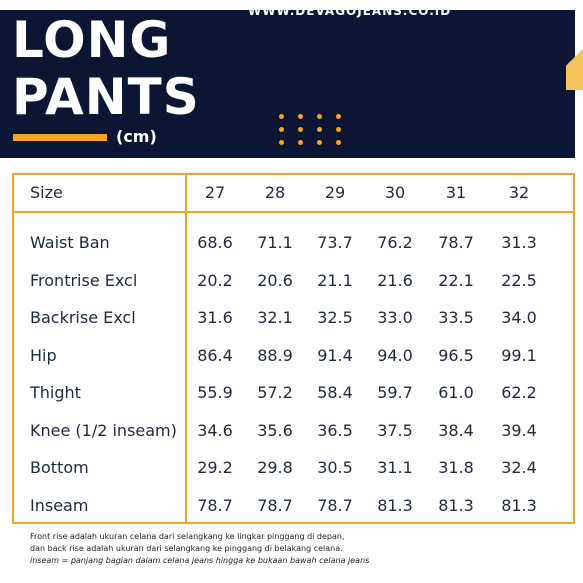 The width and height of the screenshot is (583, 583). What do you see at coordinates (456, 355) in the screenshot?
I see `measurement-value: 96.5` at bounding box center [456, 355].